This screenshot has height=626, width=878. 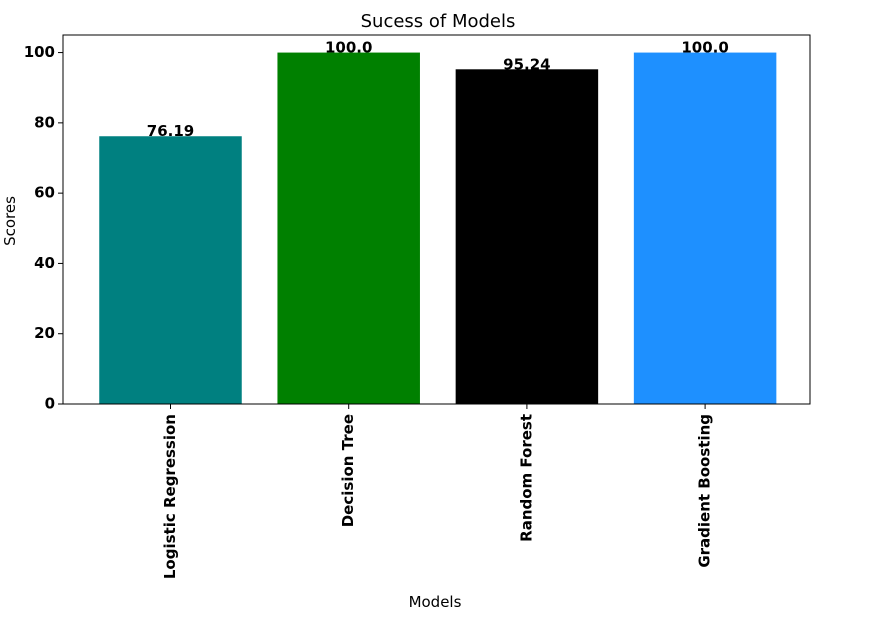 I want to click on data-labels: 76.19 100.0 95.24 100.0, so click(x=438, y=90).